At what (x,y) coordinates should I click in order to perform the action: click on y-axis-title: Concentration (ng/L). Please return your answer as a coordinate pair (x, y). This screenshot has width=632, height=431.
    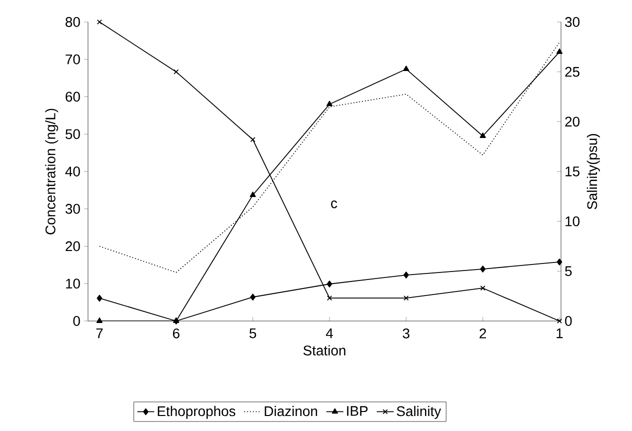
    Looking at the image, I should click on (51, 171).